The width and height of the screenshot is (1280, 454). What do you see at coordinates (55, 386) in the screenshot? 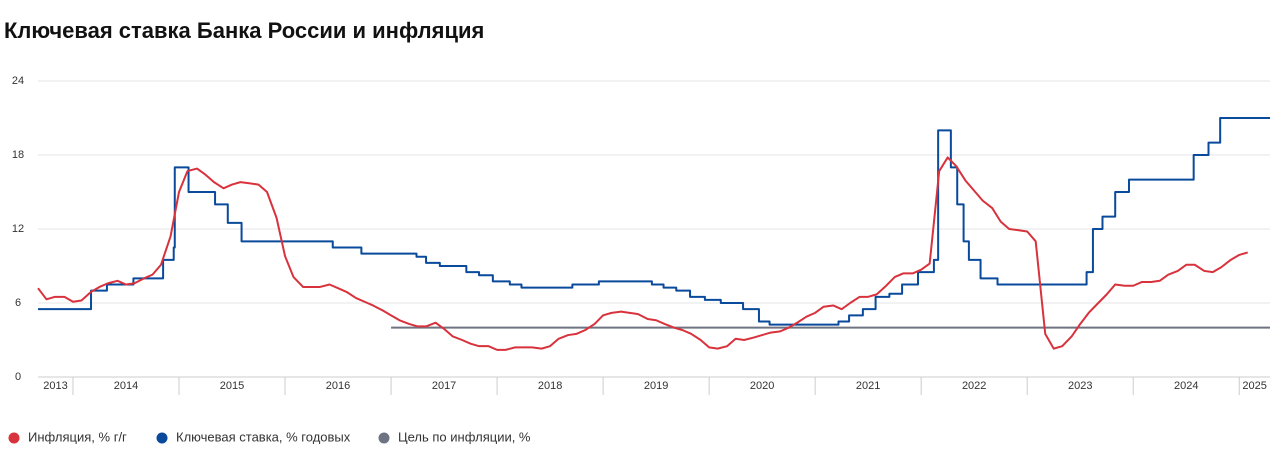
I see `x-tick-label: 2013` at bounding box center [55, 386].